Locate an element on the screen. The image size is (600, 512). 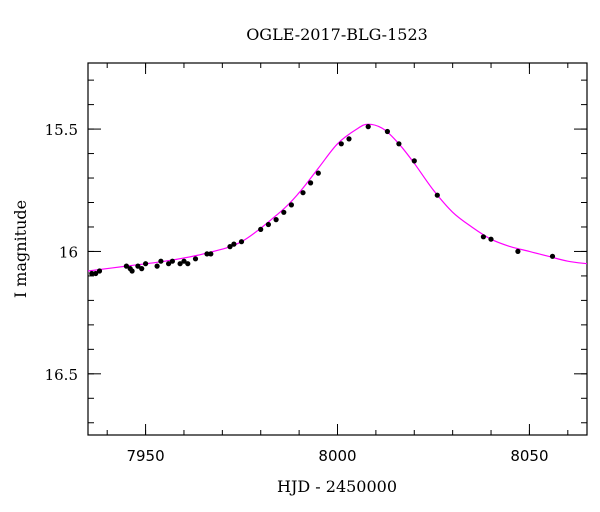
y-axis-label: I magnitude is located at coordinates (20, 249).